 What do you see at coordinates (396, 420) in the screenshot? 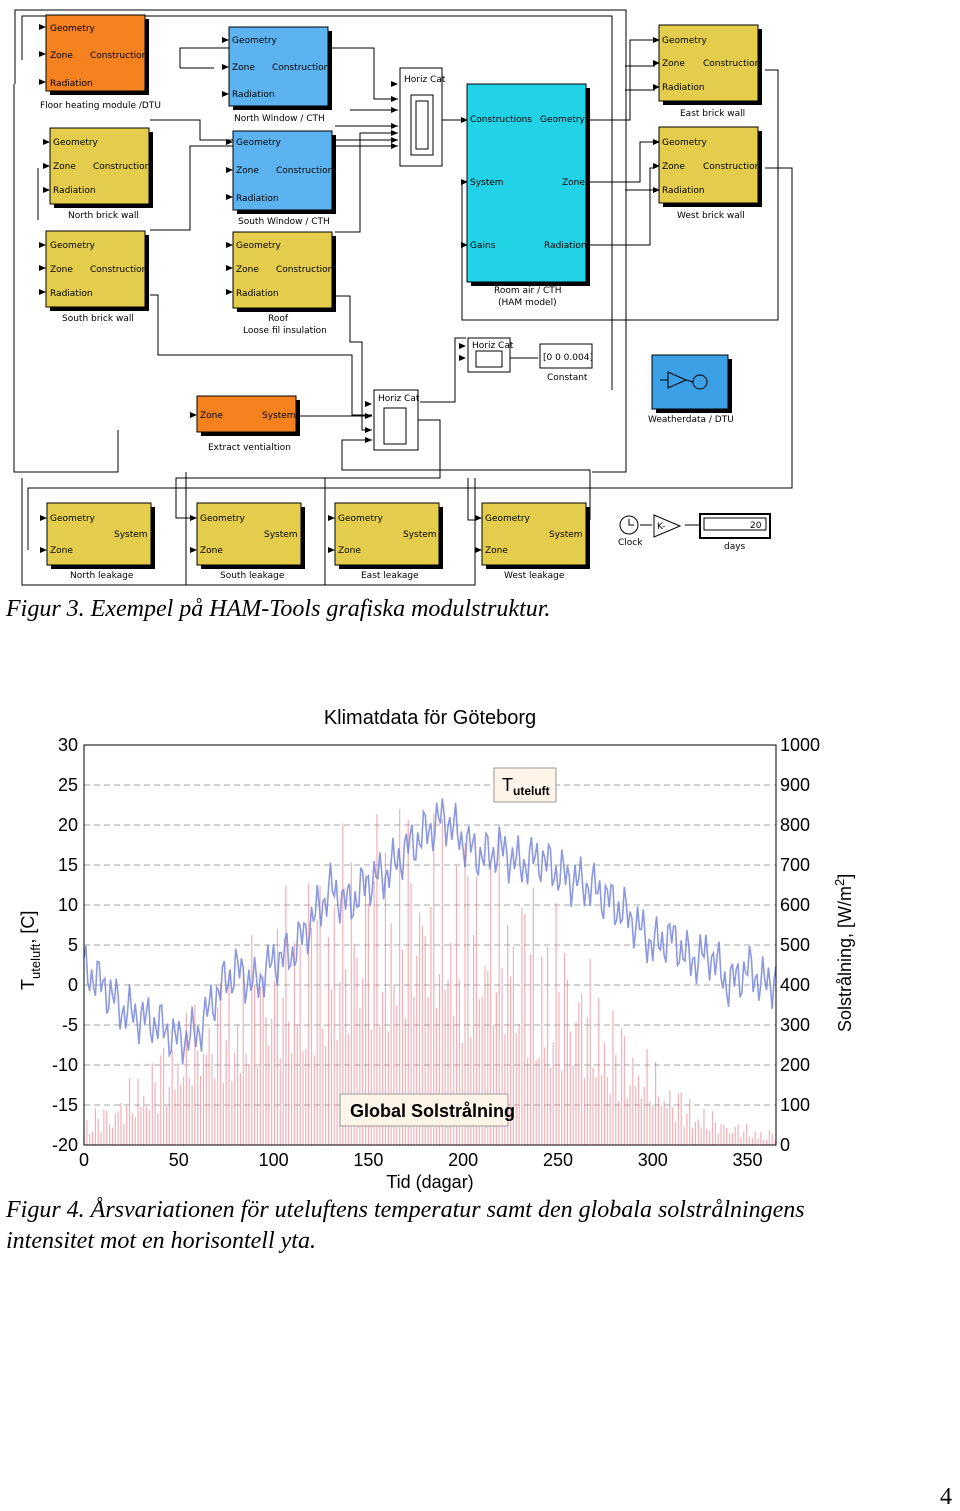
I see `horiz-cat-block-3: Horiz Cat` at bounding box center [396, 420].